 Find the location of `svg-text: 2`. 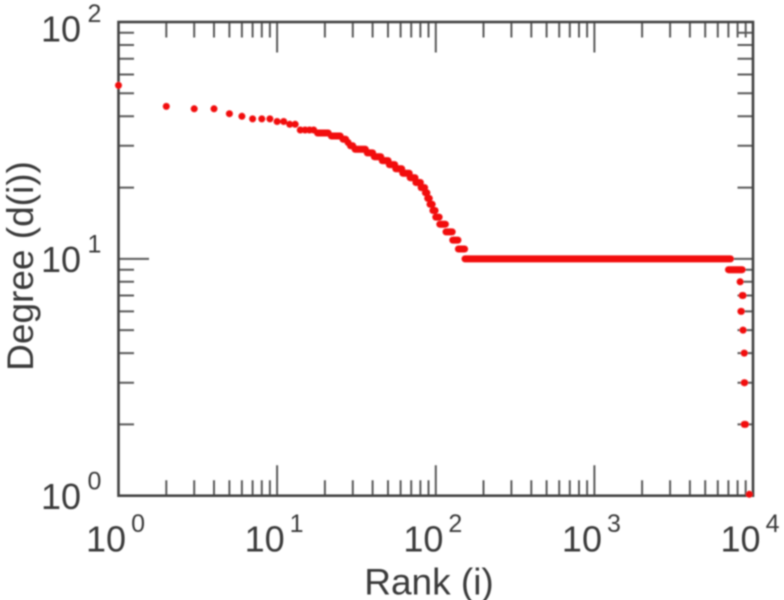

svg-text: 2 is located at coordinates (95, 14).